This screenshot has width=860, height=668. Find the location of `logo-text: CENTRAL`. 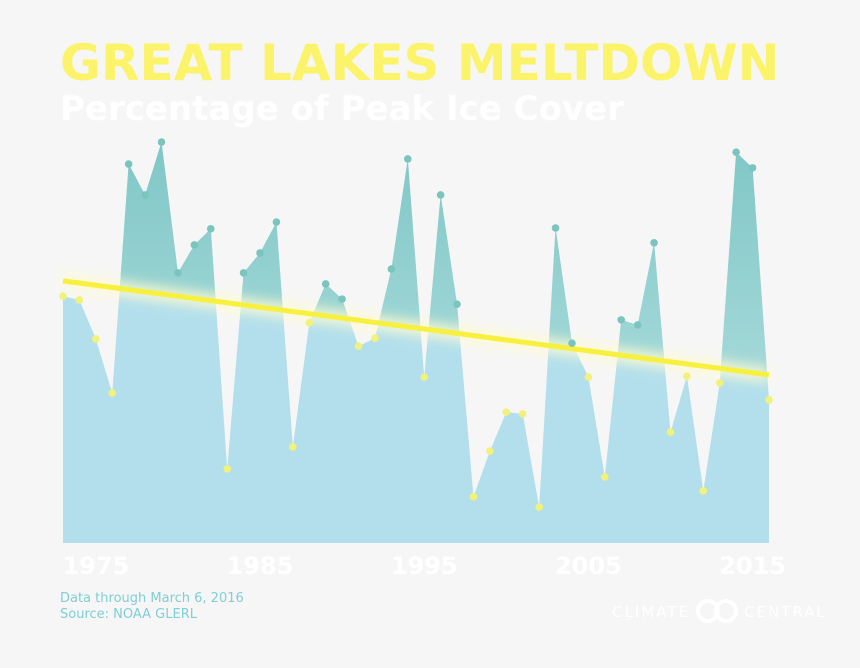

logo-text: CENTRAL is located at coordinates (785, 612).